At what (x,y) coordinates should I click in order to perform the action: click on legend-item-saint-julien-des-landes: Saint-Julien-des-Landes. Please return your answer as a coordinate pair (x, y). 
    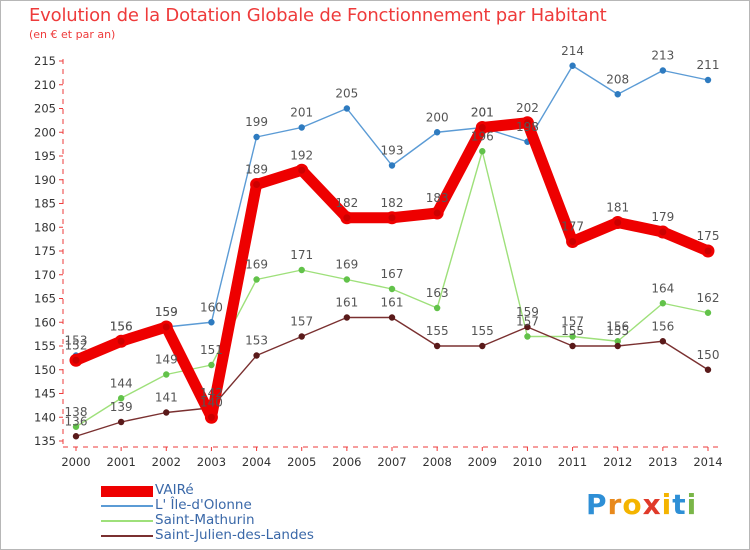
    Looking at the image, I should click on (231, 535).